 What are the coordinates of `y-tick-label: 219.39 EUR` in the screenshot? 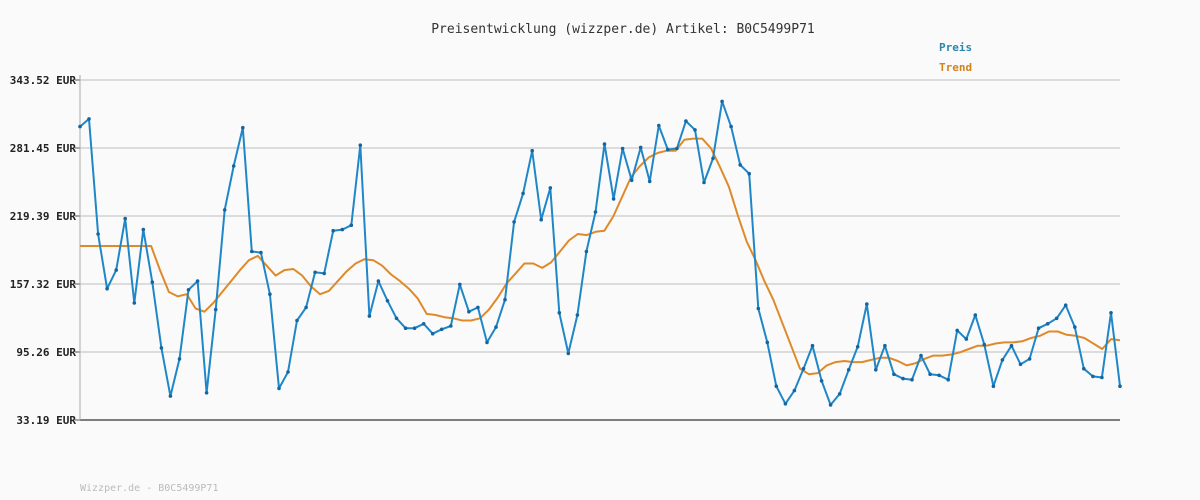 It's located at (43, 216).